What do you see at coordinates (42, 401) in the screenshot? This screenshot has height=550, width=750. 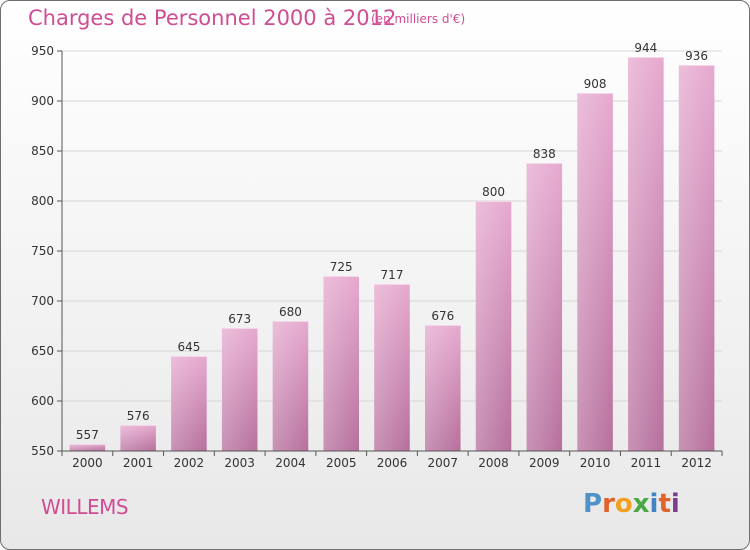 I see `y-tick-label: 600` at bounding box center [42, 401].